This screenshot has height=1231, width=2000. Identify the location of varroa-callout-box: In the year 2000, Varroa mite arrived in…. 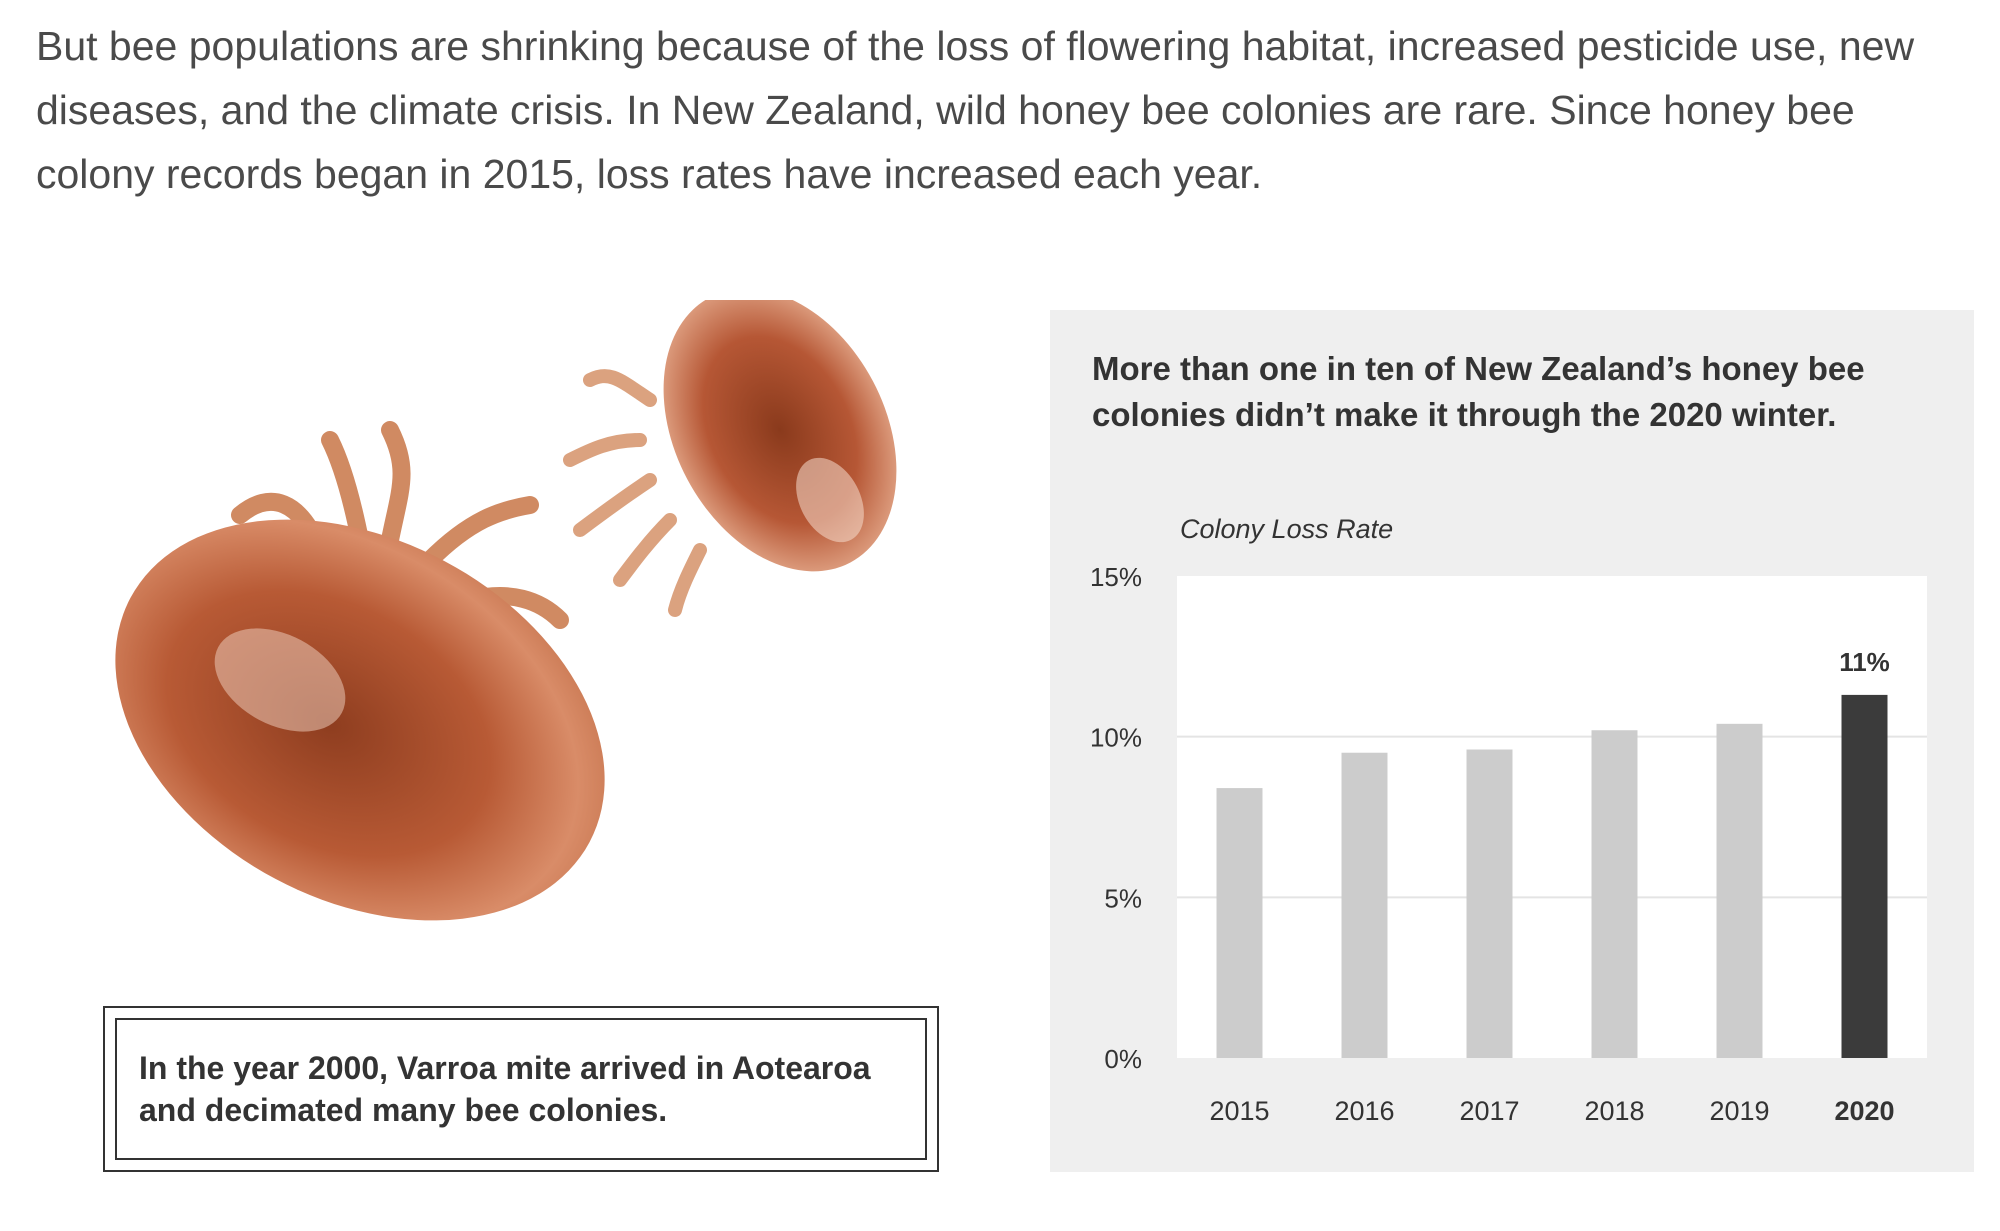
(521, 1089).